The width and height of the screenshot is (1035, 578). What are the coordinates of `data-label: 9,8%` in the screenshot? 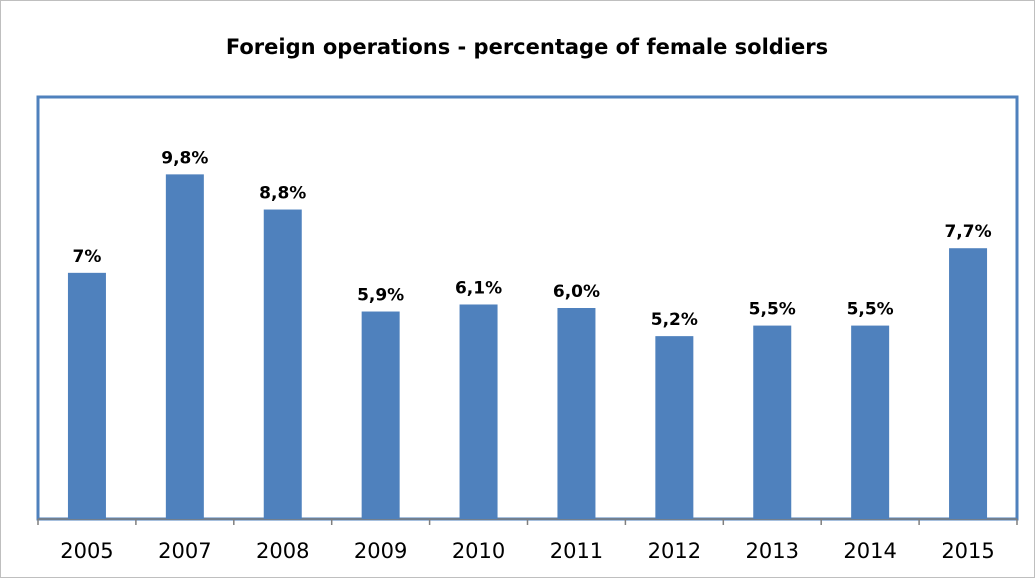 It's located at (184, 158).